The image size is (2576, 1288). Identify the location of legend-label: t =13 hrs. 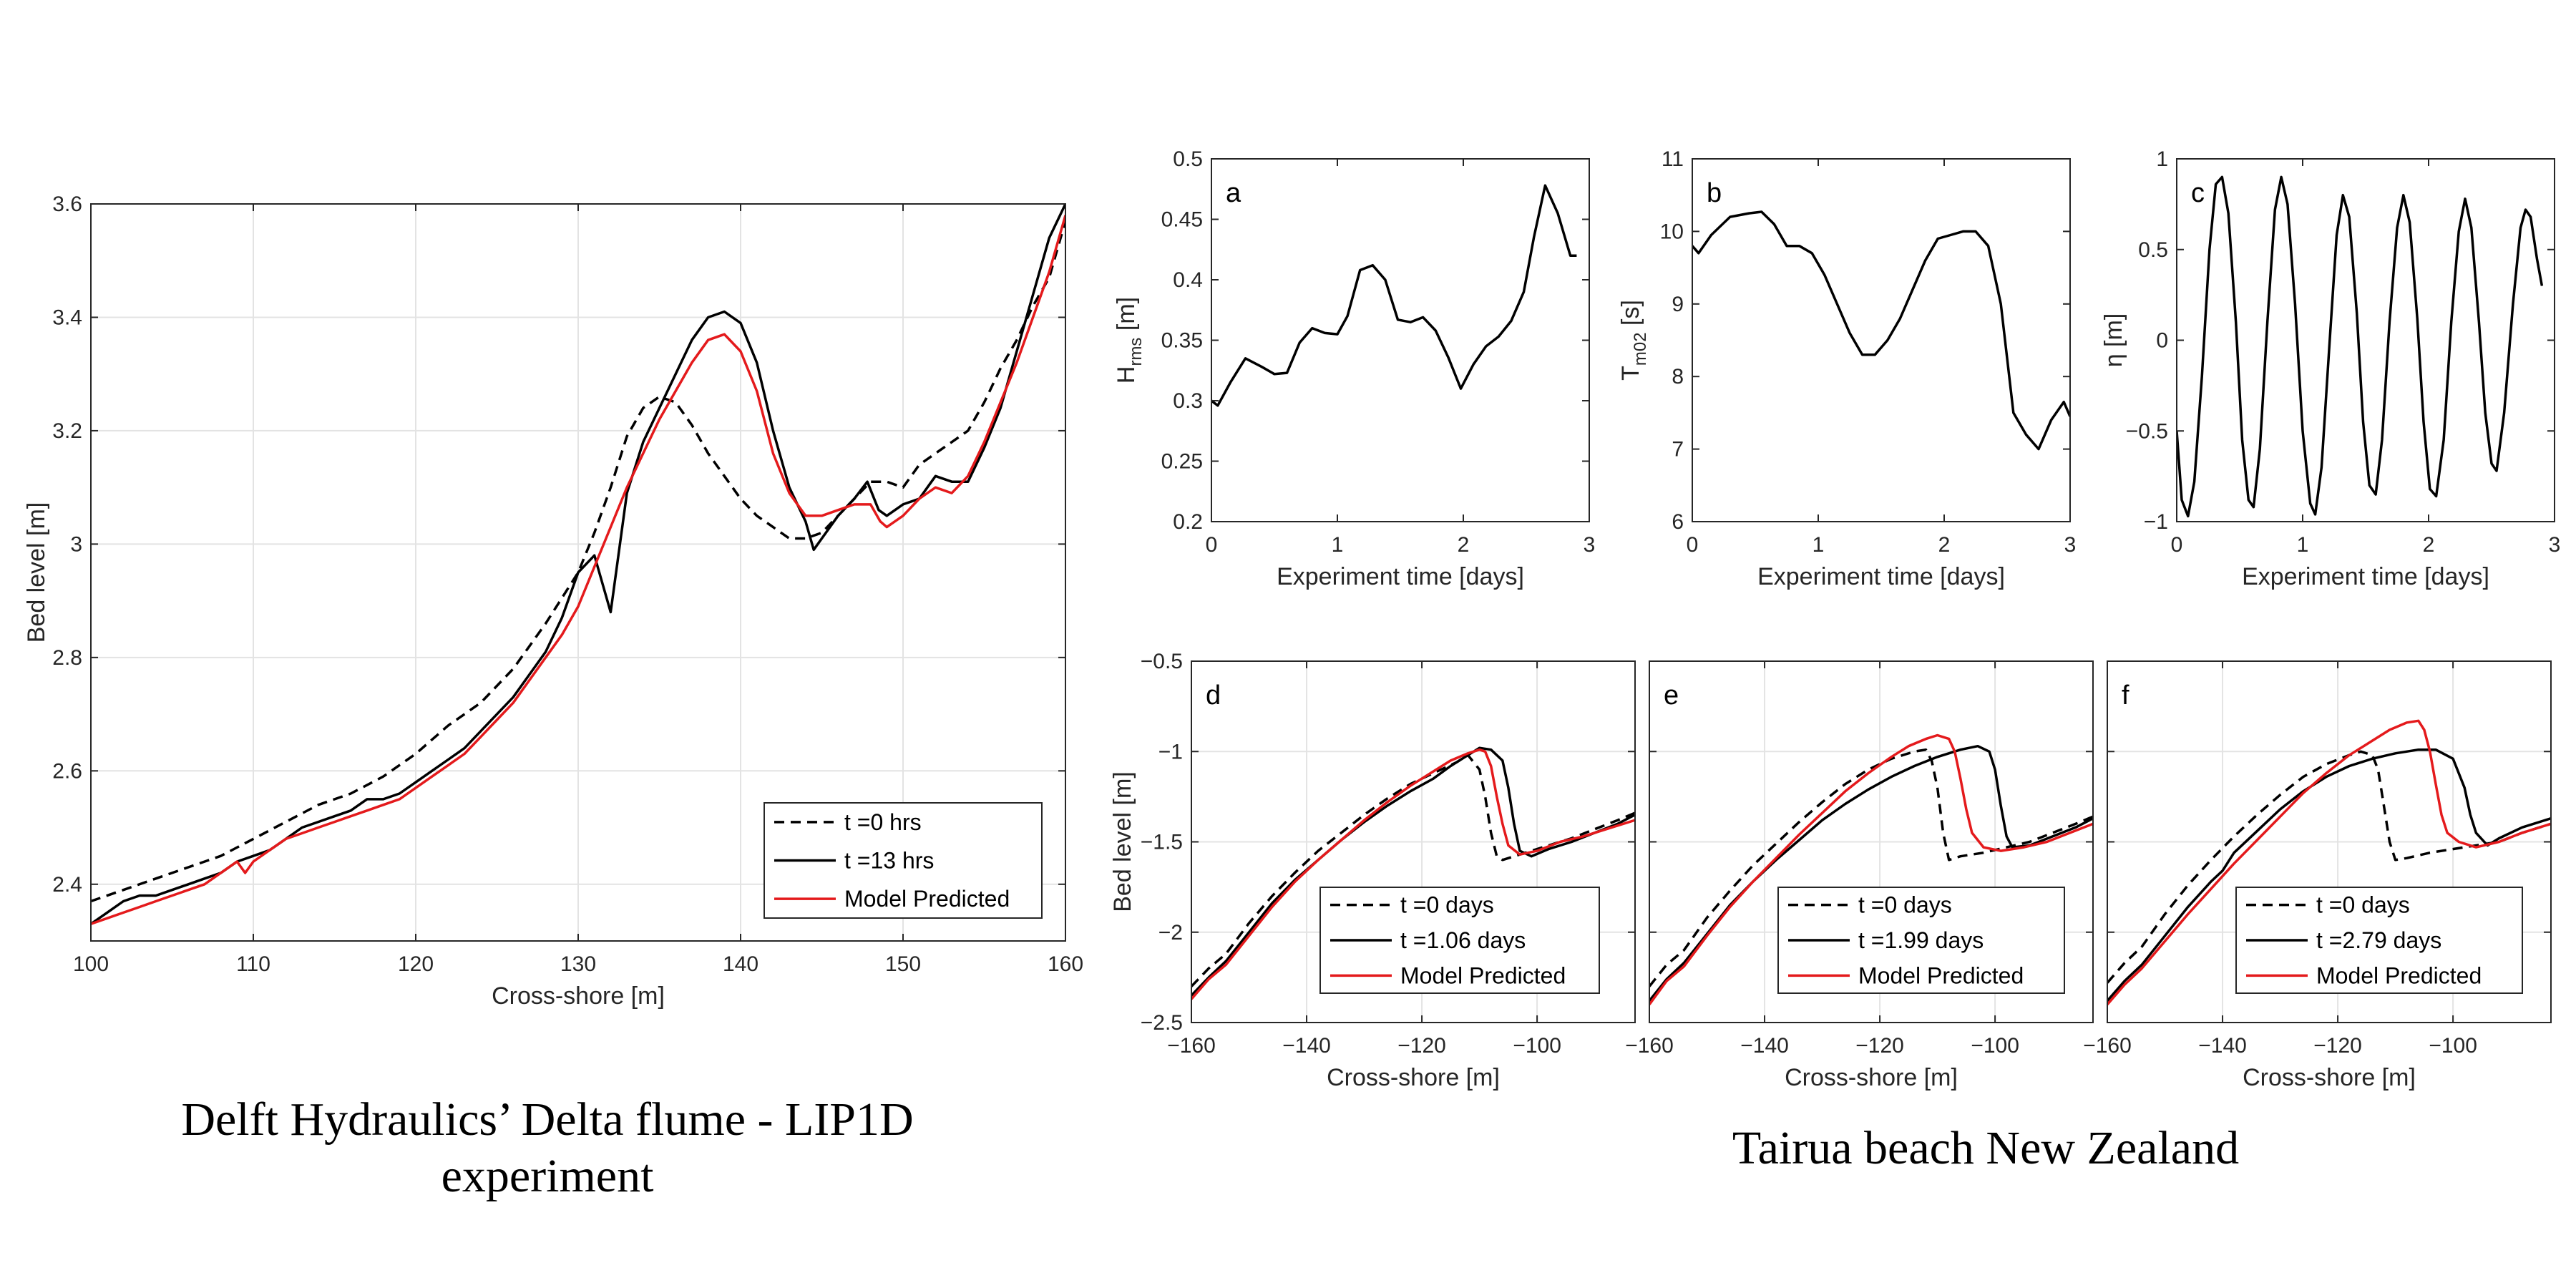
(889, 861).